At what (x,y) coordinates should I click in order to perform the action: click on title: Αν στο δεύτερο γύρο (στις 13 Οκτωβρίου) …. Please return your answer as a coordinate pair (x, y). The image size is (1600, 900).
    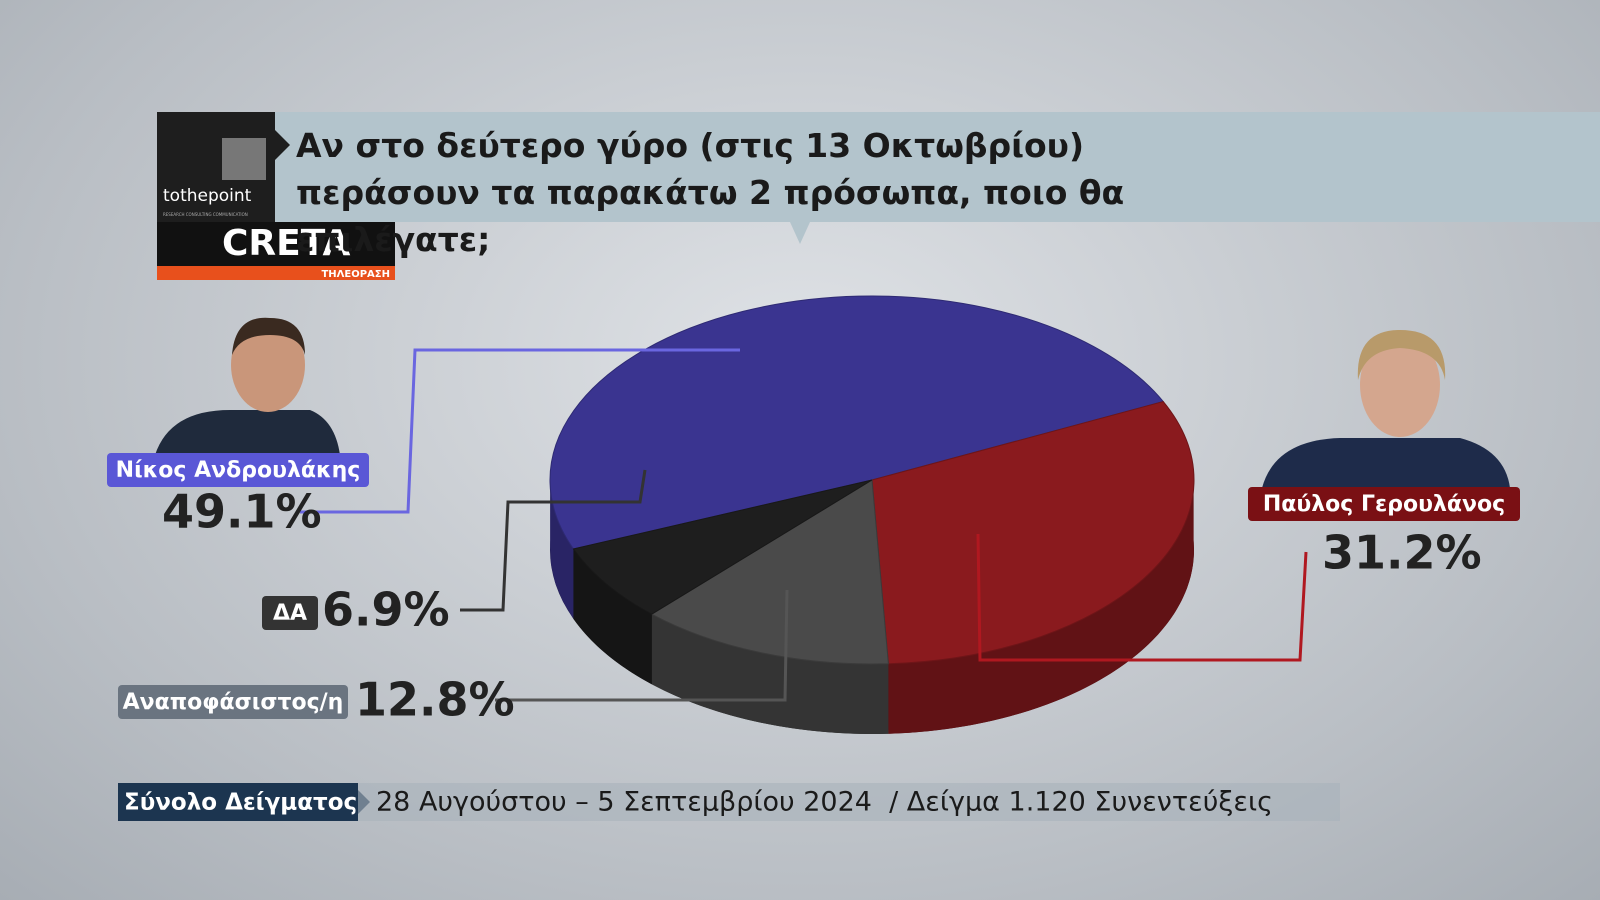
    Looking at the image, I should click on (710, 192).